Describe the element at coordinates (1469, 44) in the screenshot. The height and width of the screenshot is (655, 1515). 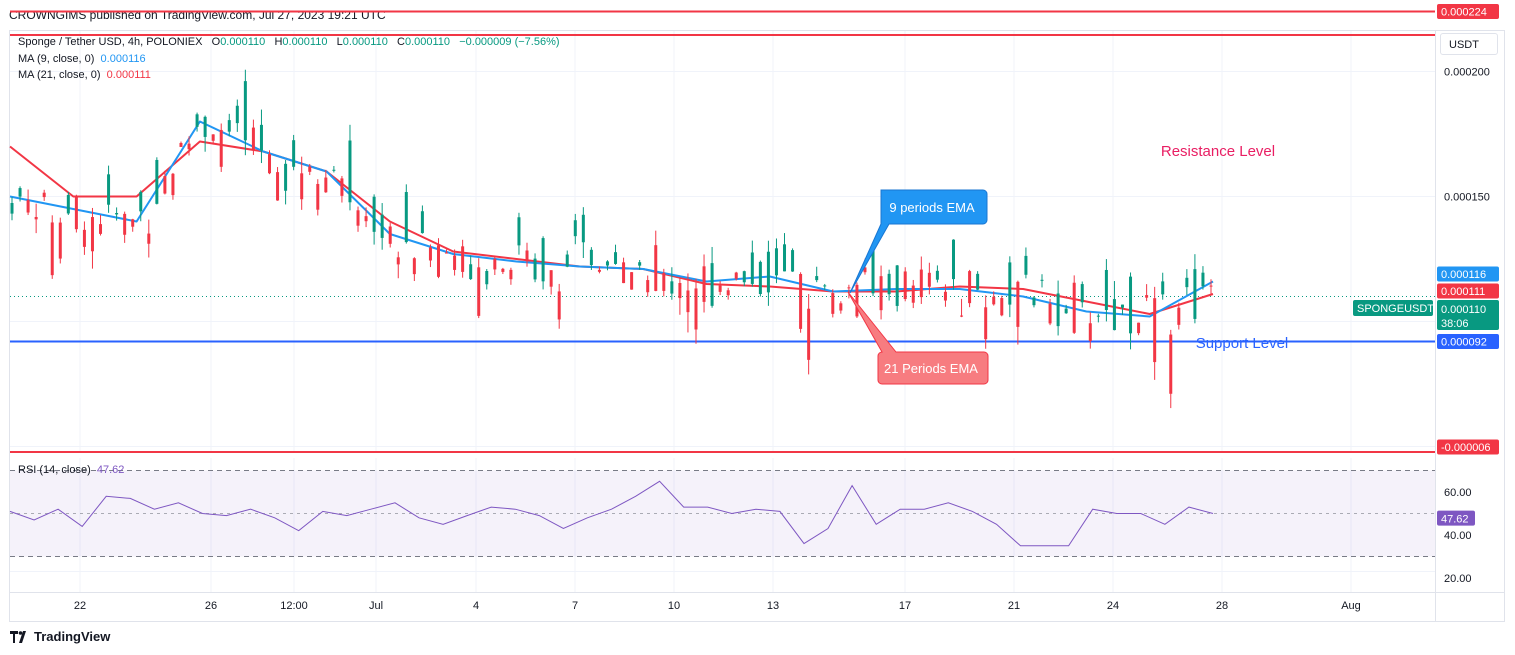
I see `currency-button: USDT` at that location.